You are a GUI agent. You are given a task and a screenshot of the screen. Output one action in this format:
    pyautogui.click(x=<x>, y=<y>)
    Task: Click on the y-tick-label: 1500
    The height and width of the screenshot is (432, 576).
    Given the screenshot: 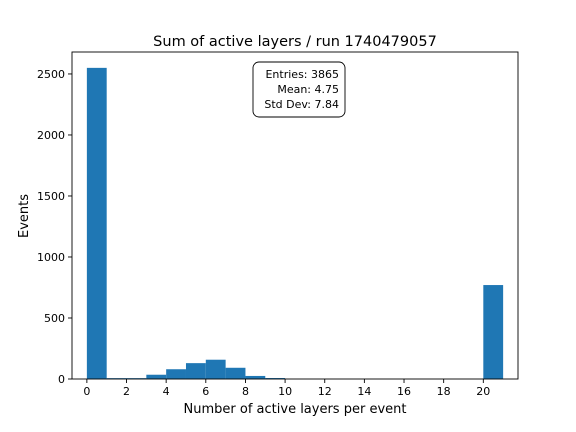 What is the action you would take?
    pyautogui.click(x=51, y=196)
    